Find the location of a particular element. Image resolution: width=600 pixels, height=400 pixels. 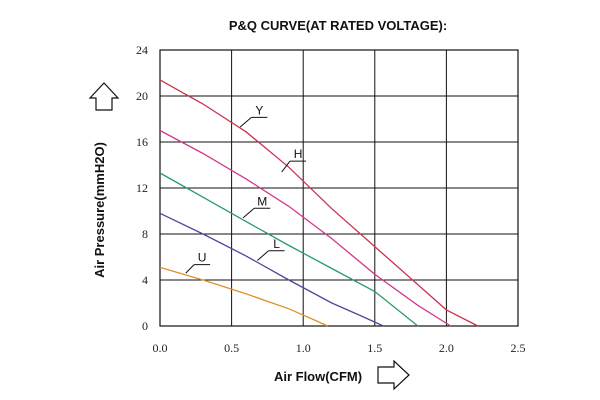

chart-title: P&Q CURVE(AT RATED VOLTAGE): is located at coordinates (338, 25).